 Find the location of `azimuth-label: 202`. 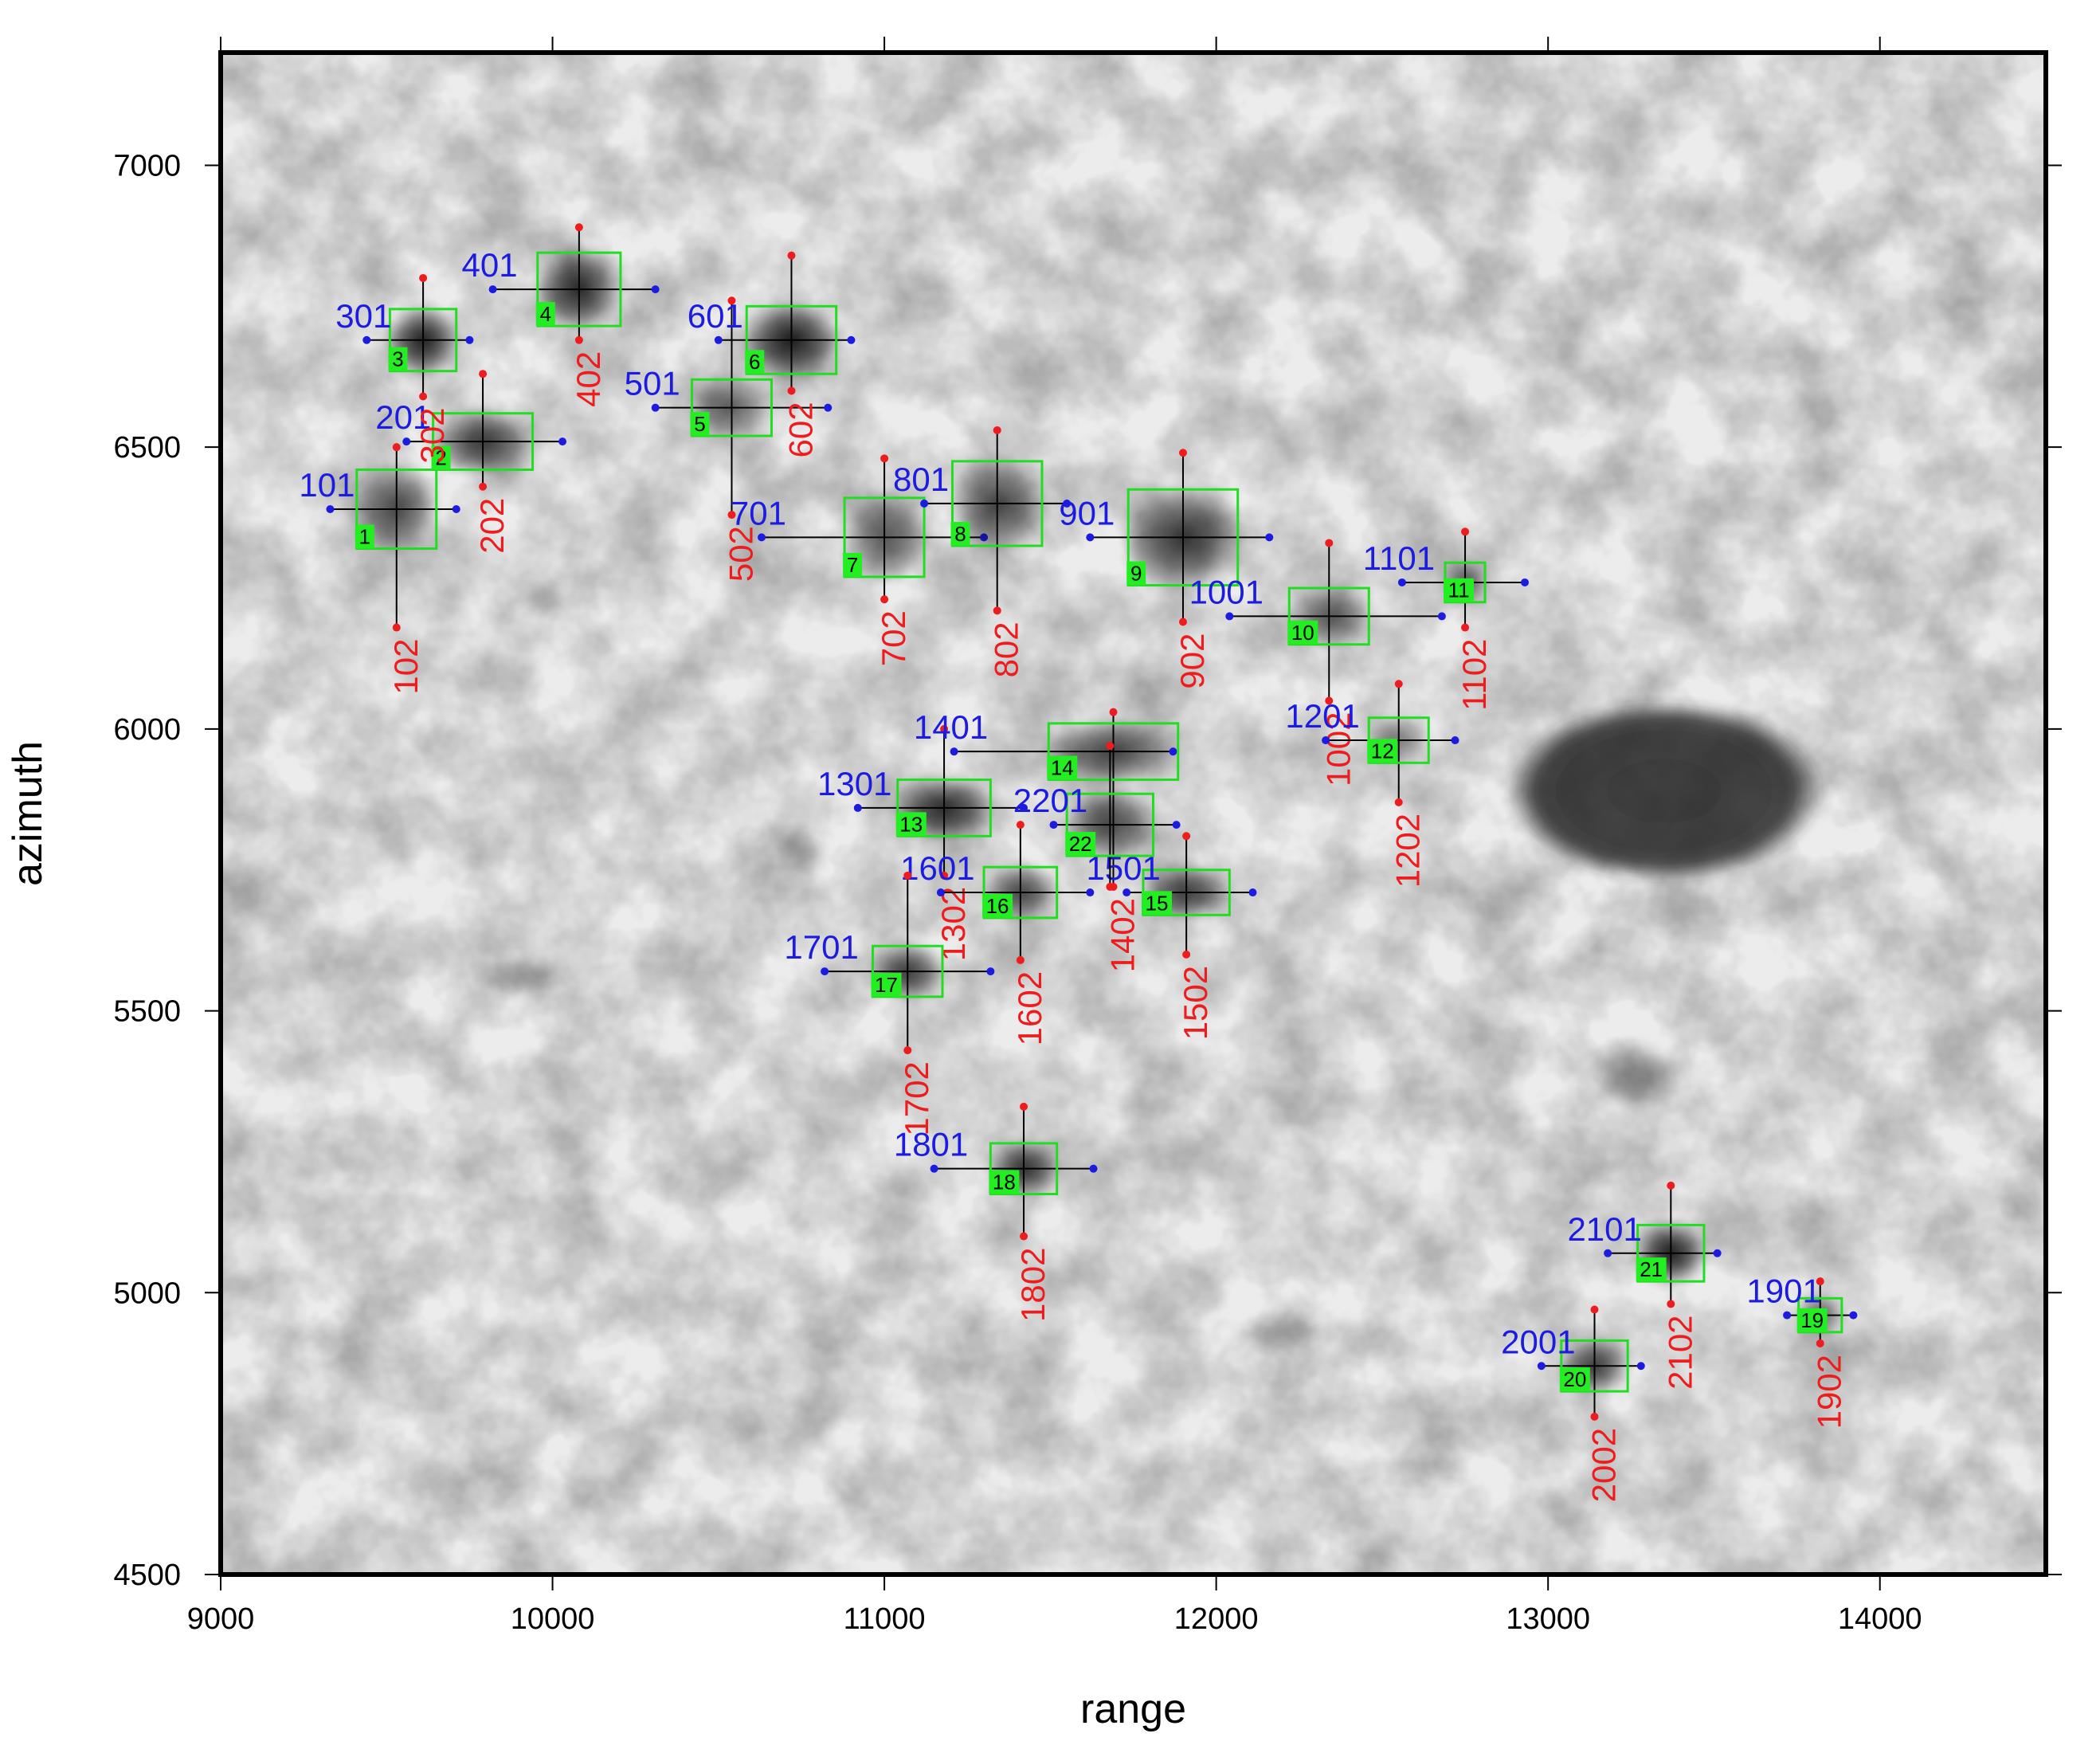

azimuth-label: 202 is located at coordinates (492, 526).